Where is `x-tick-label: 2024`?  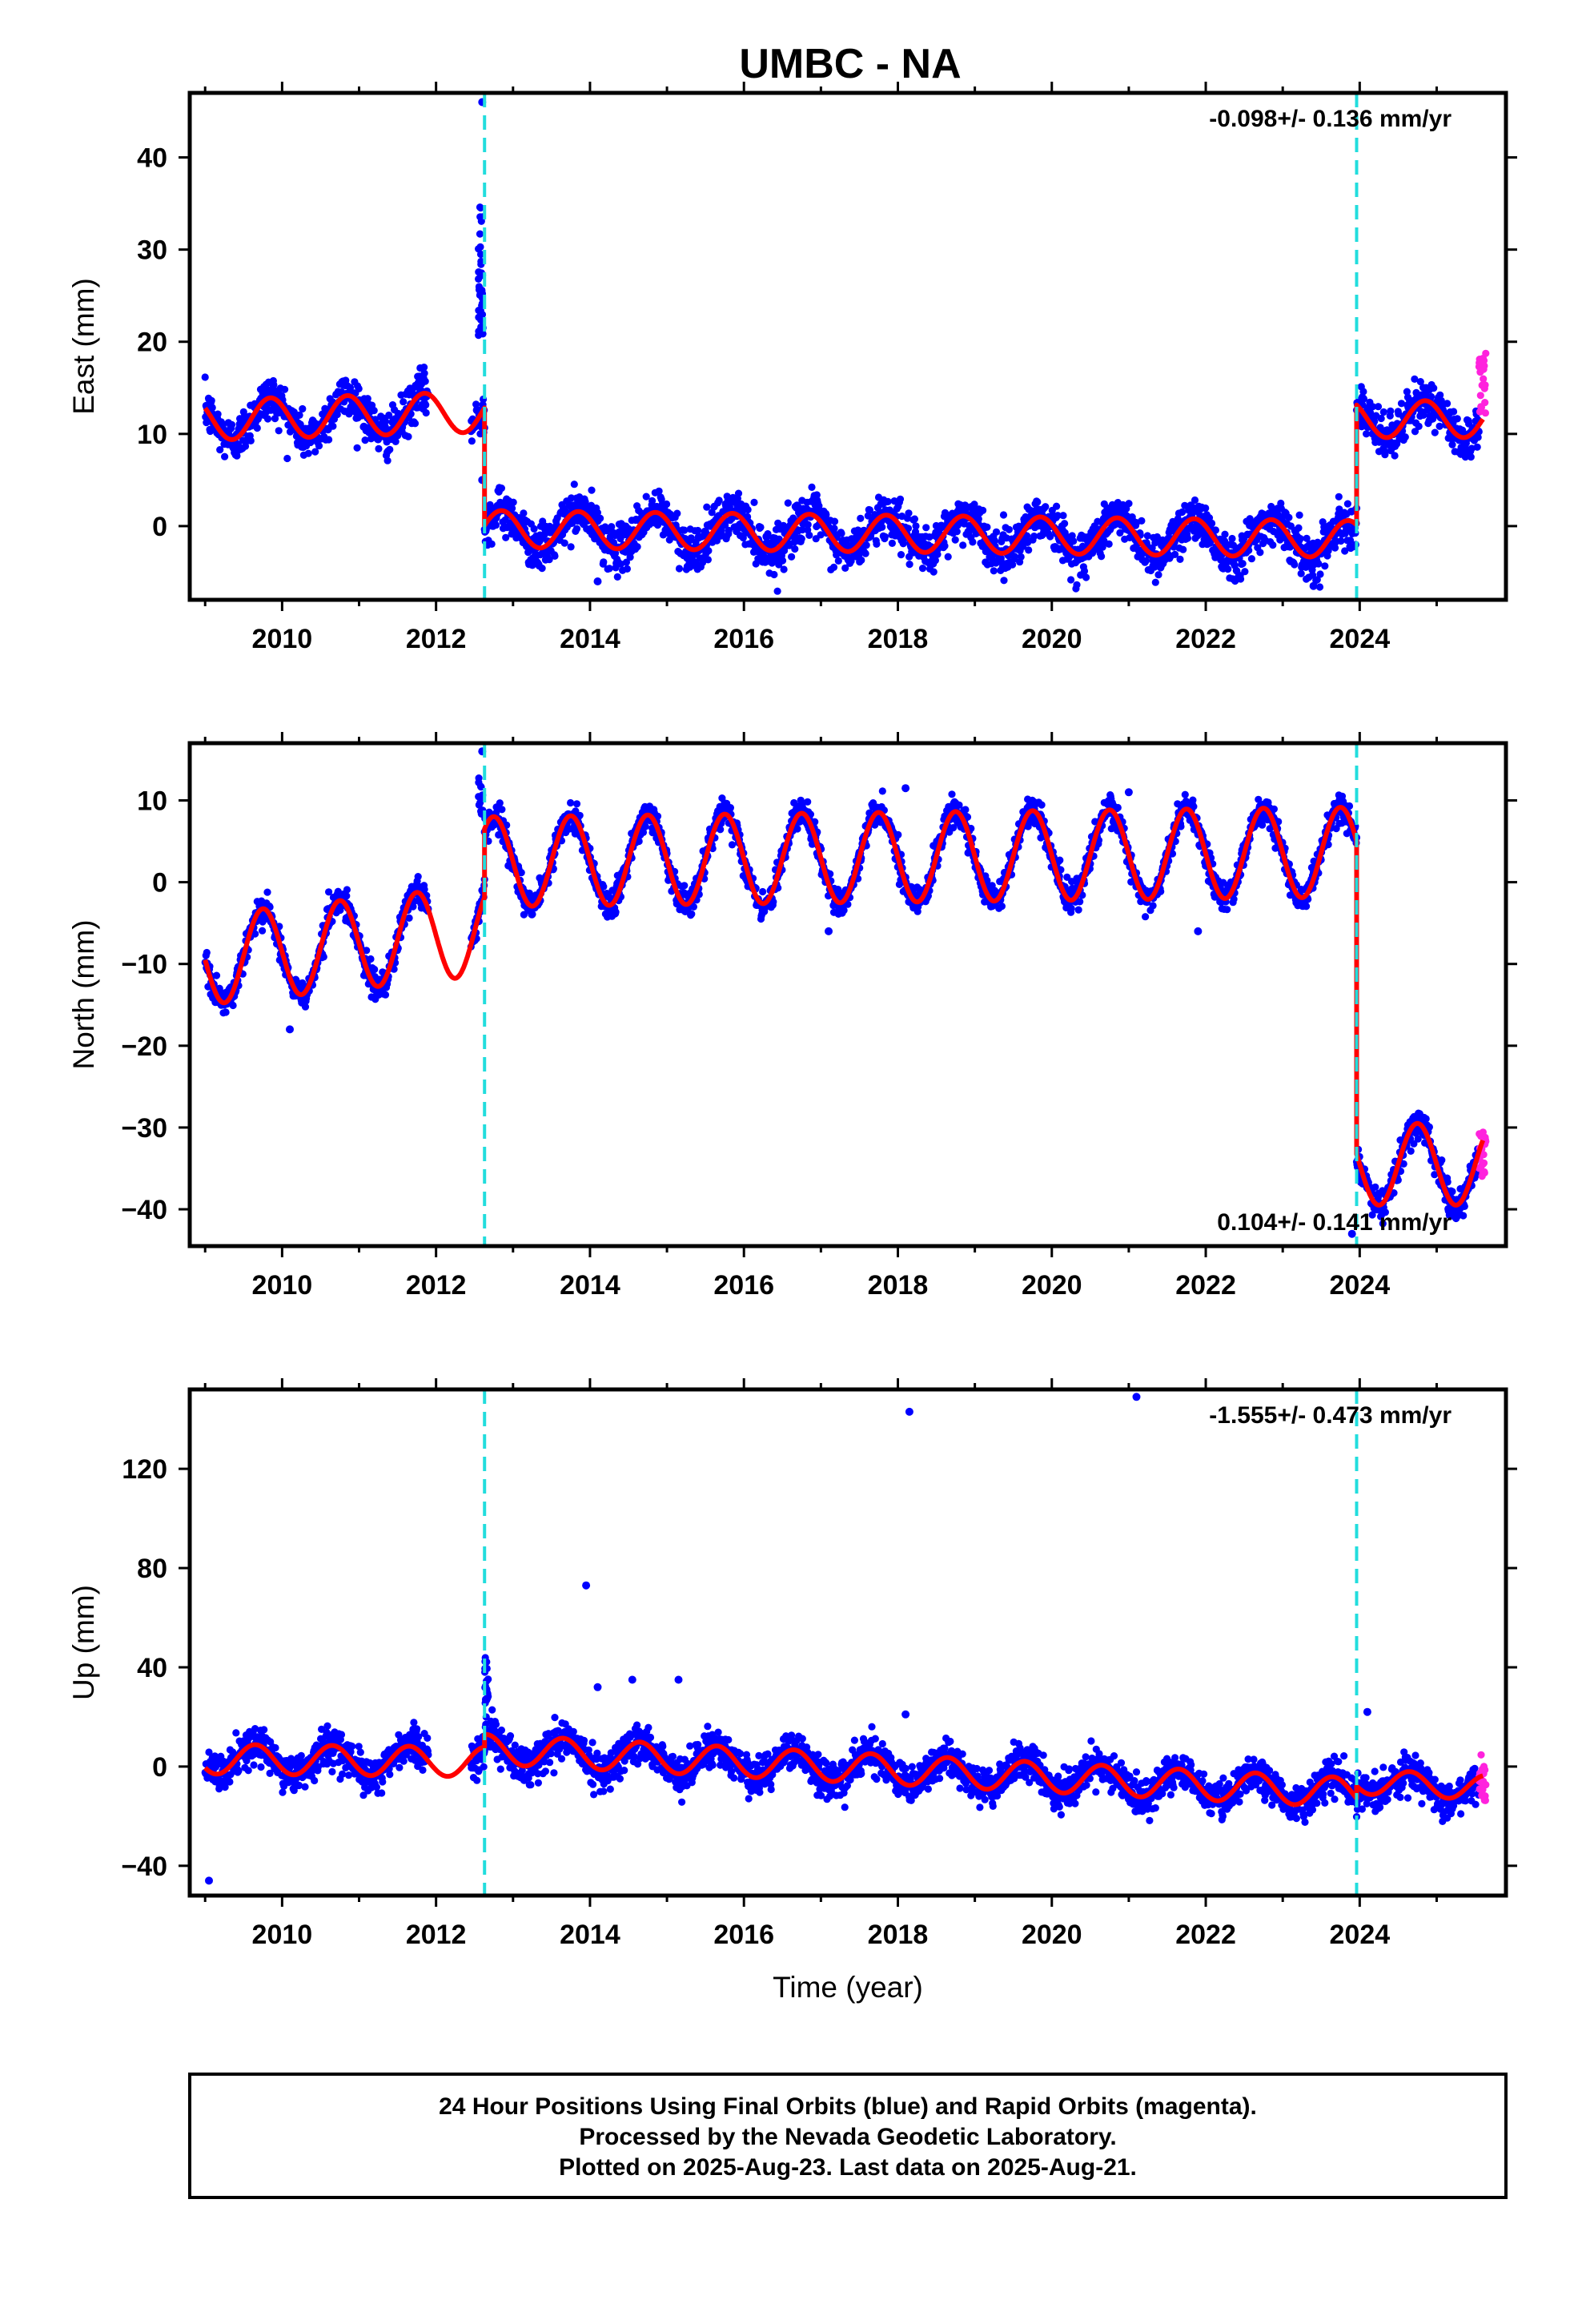 x-tick-label: 2024 is located at coordinates (1360, 639).